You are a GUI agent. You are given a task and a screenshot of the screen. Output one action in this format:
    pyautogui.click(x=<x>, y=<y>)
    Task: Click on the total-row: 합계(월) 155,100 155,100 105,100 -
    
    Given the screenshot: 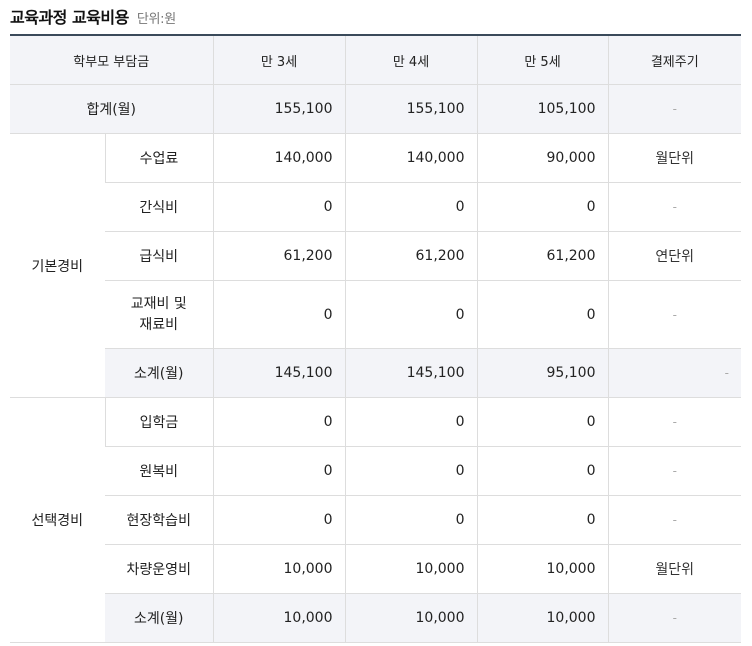 What is the action you would take?
    pyautogui.click(x=375, y=109)
    